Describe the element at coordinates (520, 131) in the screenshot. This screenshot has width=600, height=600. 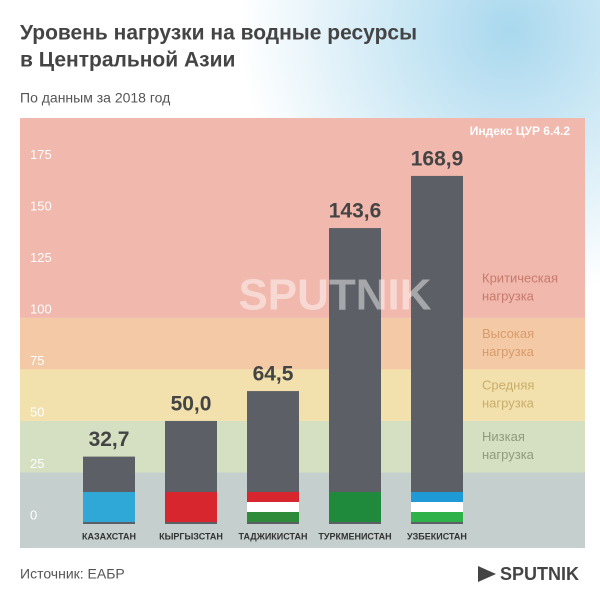
I see `index-label: Индекс ЦУР 6.4.2` at that location.